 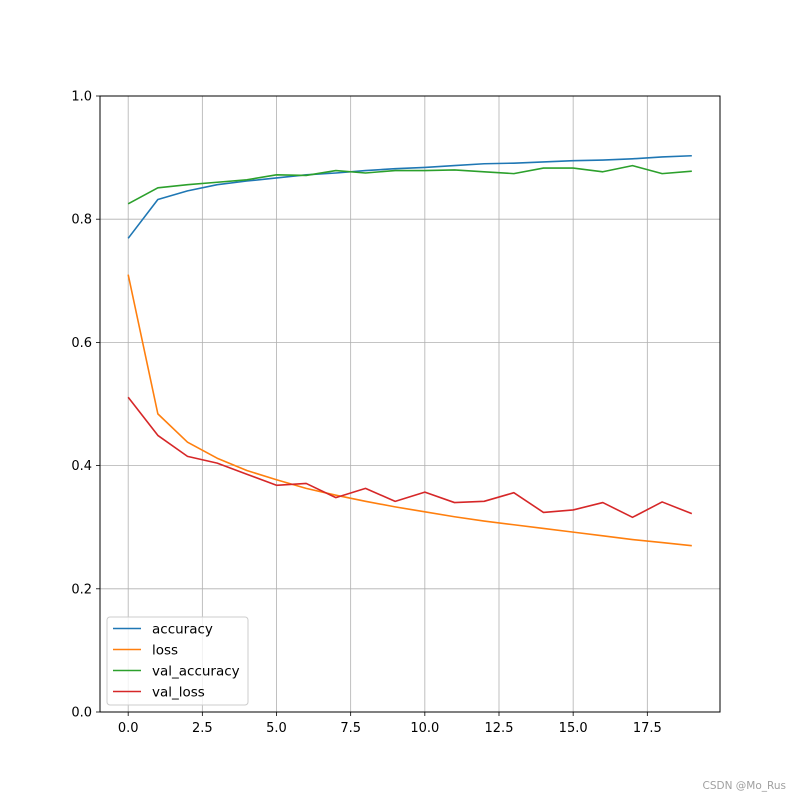 I want to click on x-axis: 0.0 2.5 5.0 7.5 10.0 12.5 15.0 17.5, so click(x=390, y=724).